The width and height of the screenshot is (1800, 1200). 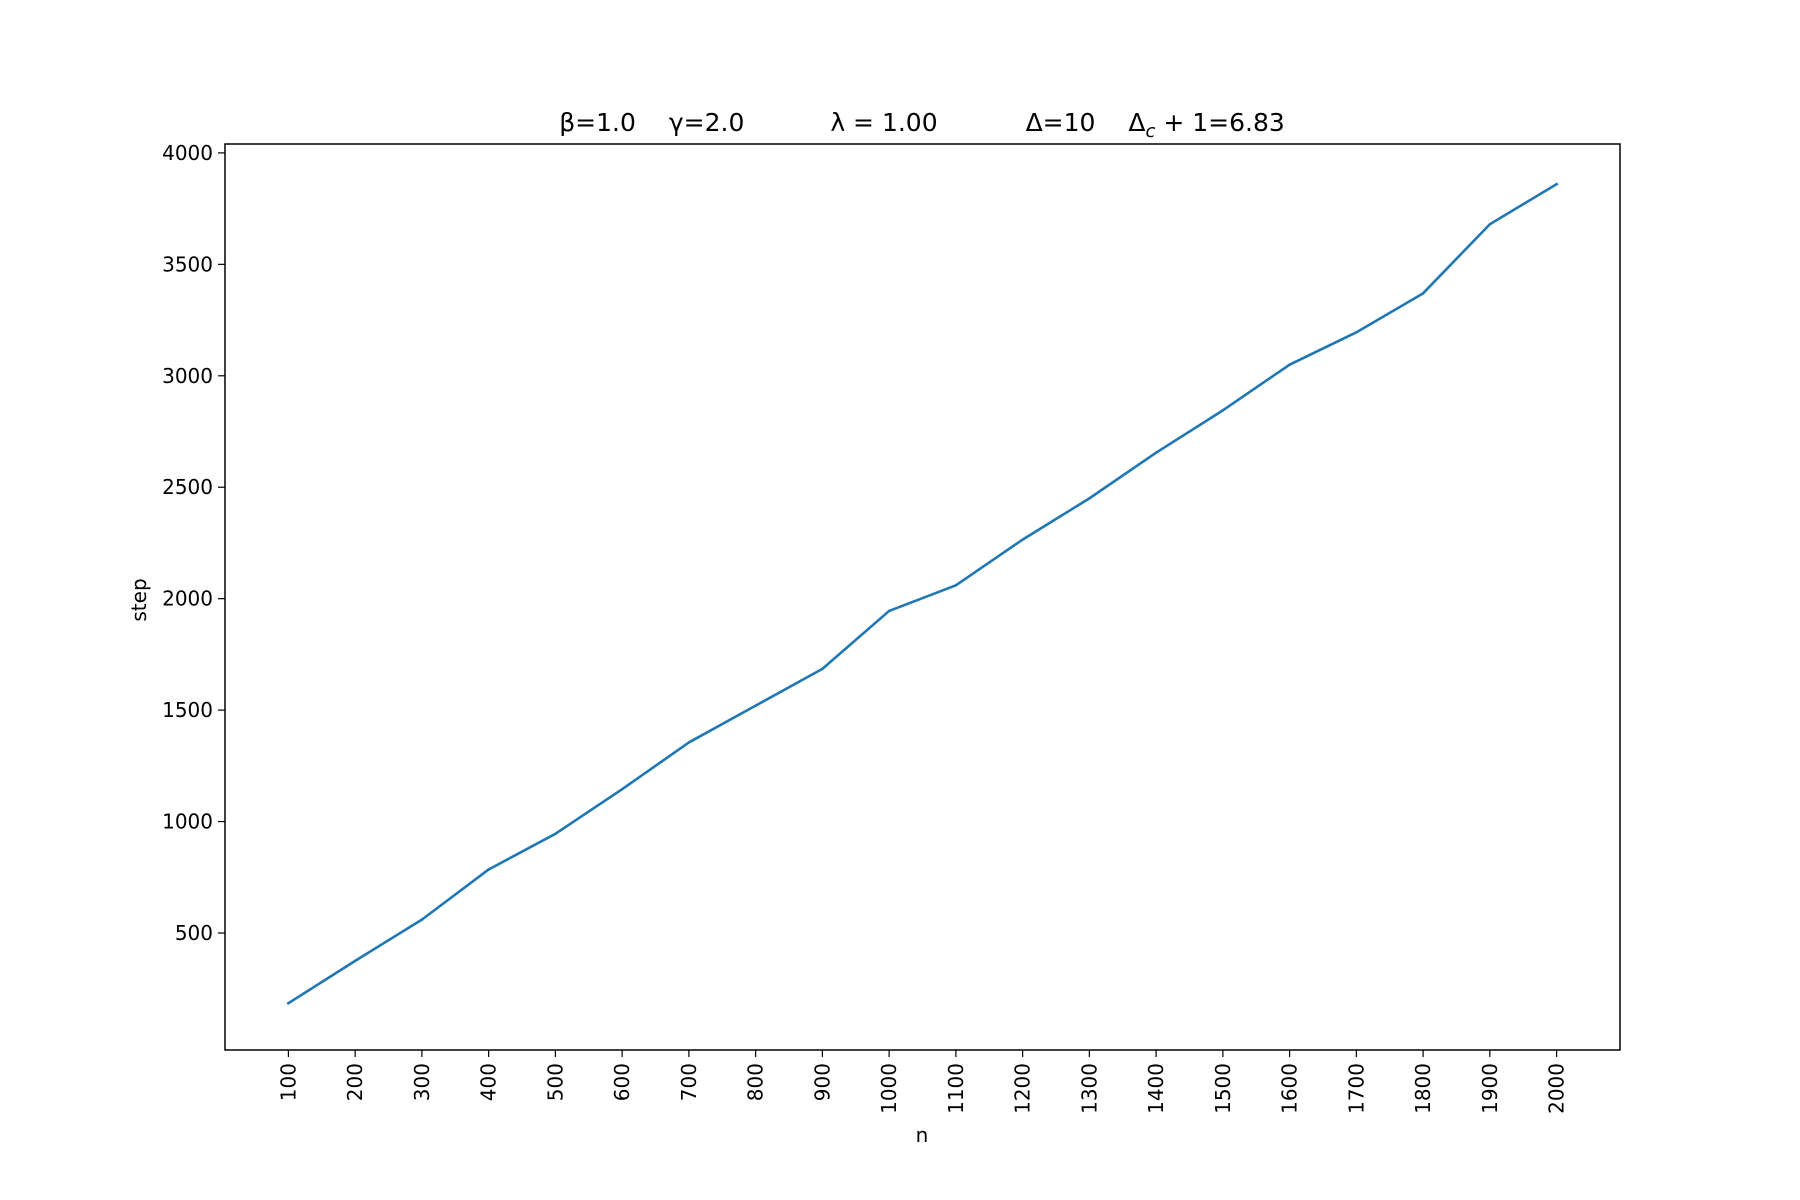 I want to click on y-axis: 500 1000 1500 2000 2500 3000 3500 4000, so click(x=193, y=543).